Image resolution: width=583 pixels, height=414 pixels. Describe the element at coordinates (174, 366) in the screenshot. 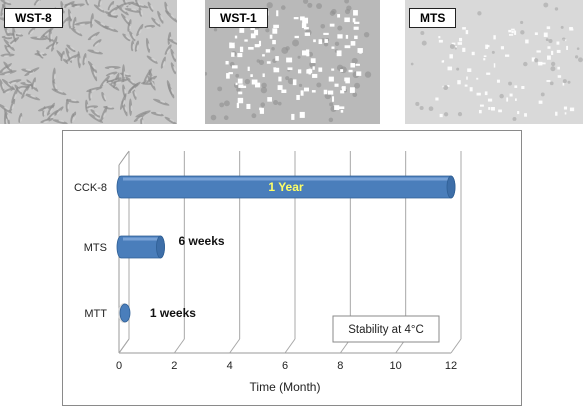

I see `x-tick-label: 2` at that location.